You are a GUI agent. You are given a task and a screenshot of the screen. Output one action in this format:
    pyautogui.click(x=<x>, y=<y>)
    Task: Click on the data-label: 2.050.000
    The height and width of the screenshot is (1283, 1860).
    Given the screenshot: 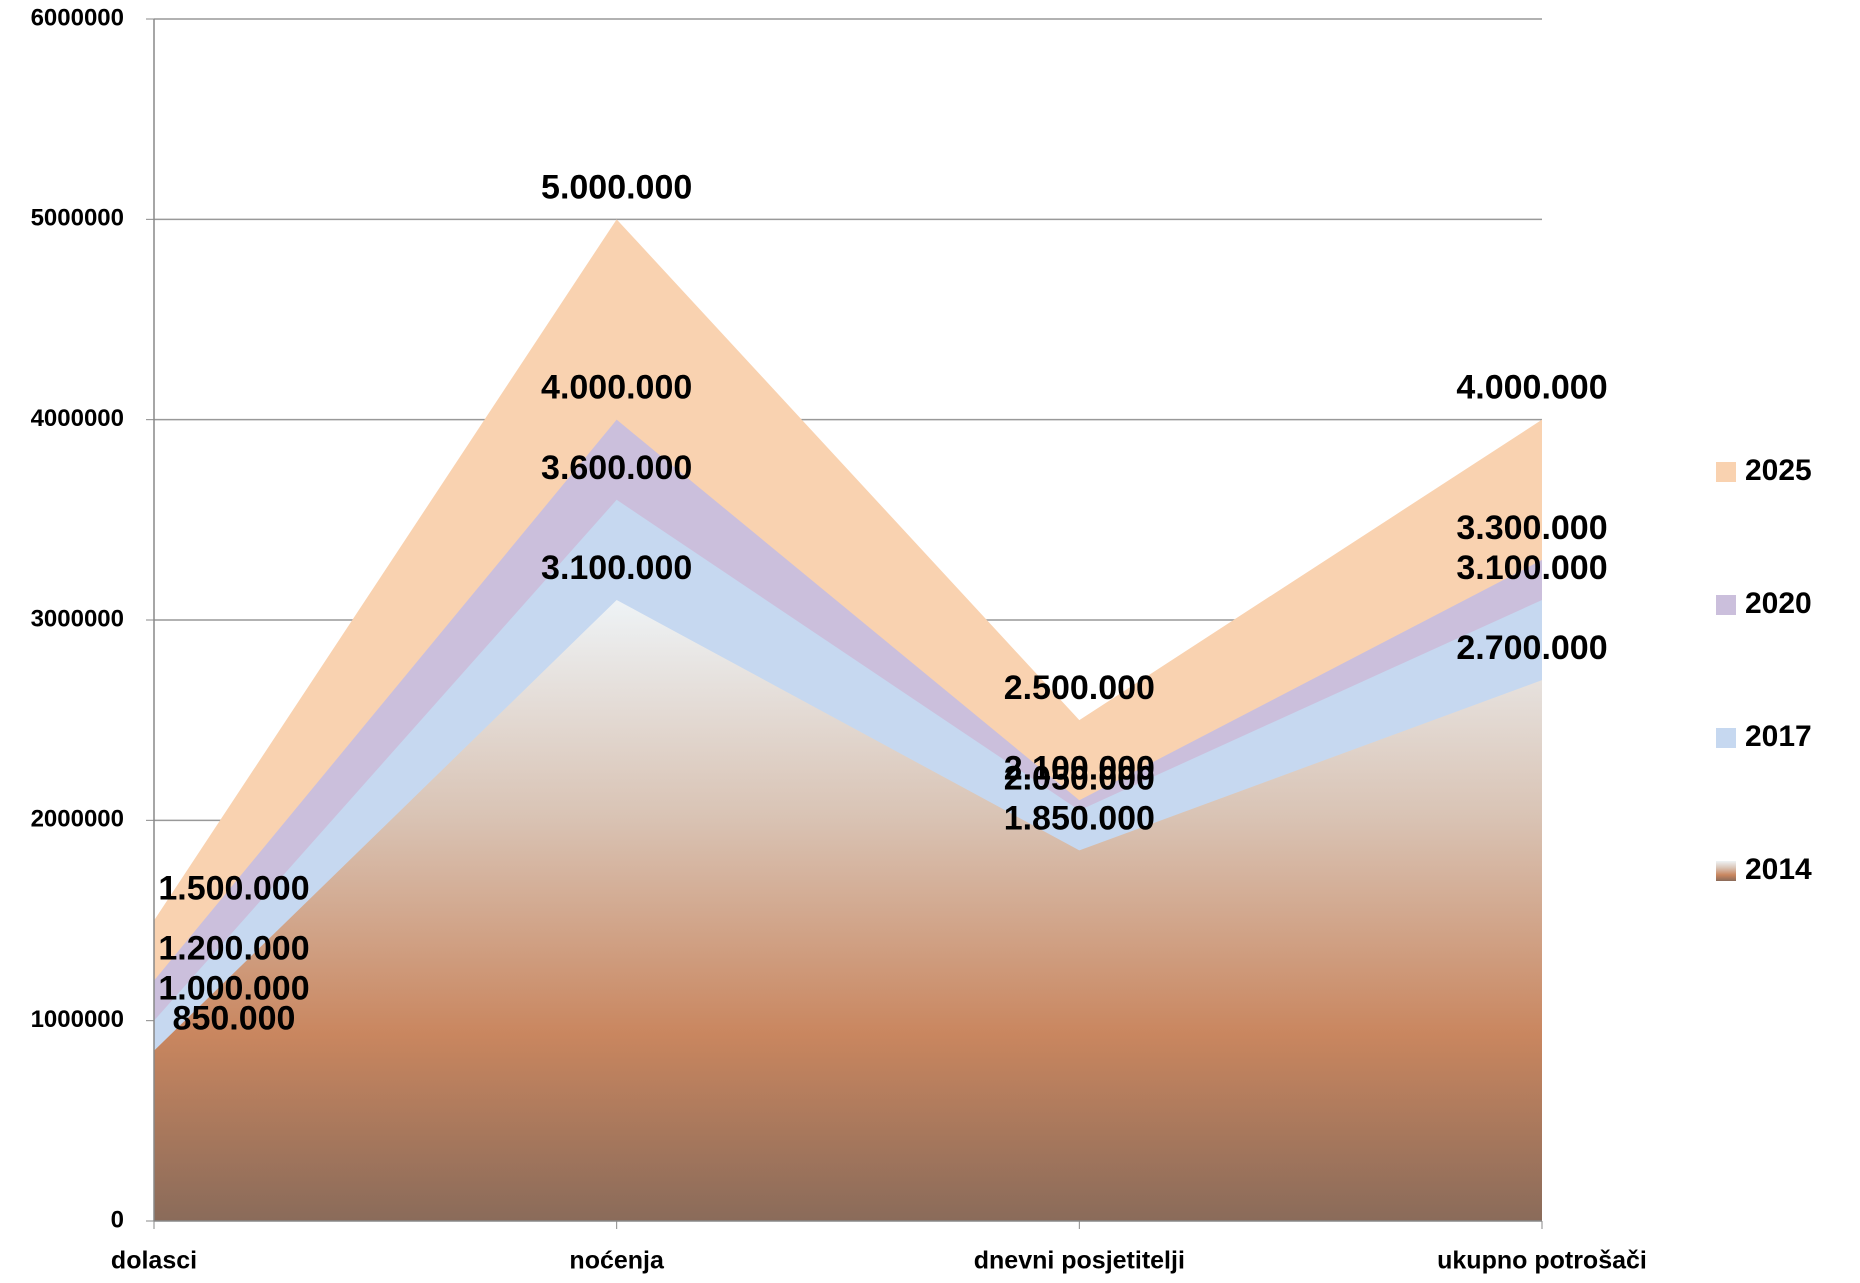 What is the action you would take?
    pyautogui.click(x=1079, y=778)
    